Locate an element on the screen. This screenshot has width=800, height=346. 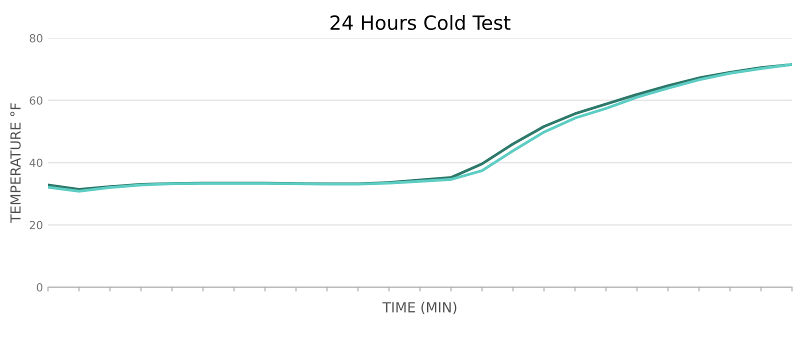
y-tick-label: 0 is located at coordinates (39, 287).